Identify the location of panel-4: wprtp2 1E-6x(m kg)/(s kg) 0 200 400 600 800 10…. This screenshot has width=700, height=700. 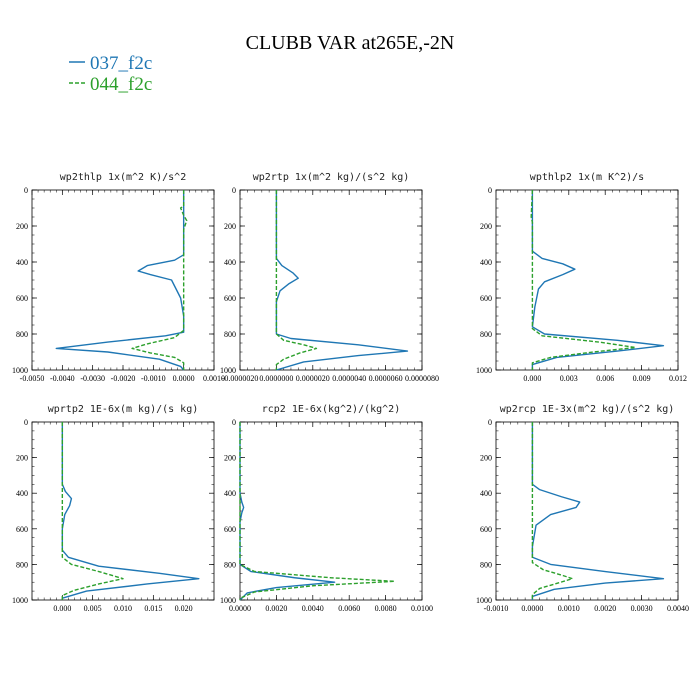
(113, 508).